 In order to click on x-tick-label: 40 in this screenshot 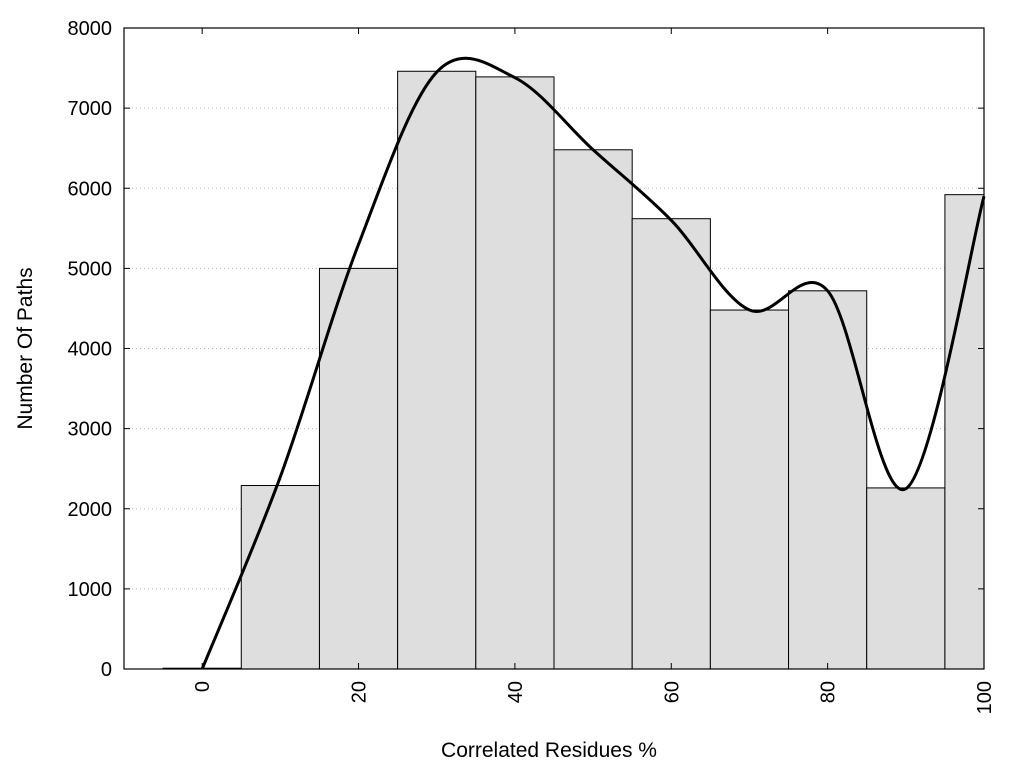, I will do `click(516, 692)`.